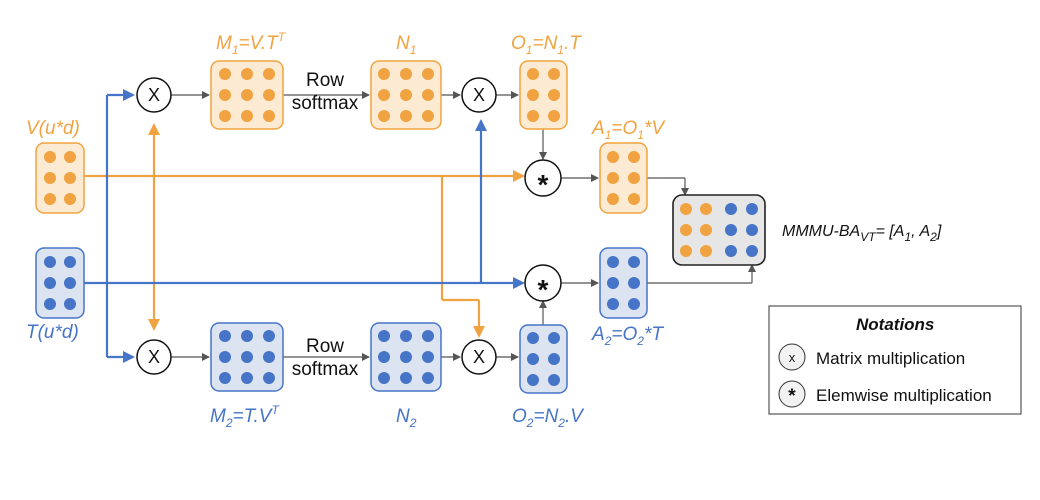 The image size is (1040, 500). I want to click on v-input-label: V(u*d), so click(53, 128).